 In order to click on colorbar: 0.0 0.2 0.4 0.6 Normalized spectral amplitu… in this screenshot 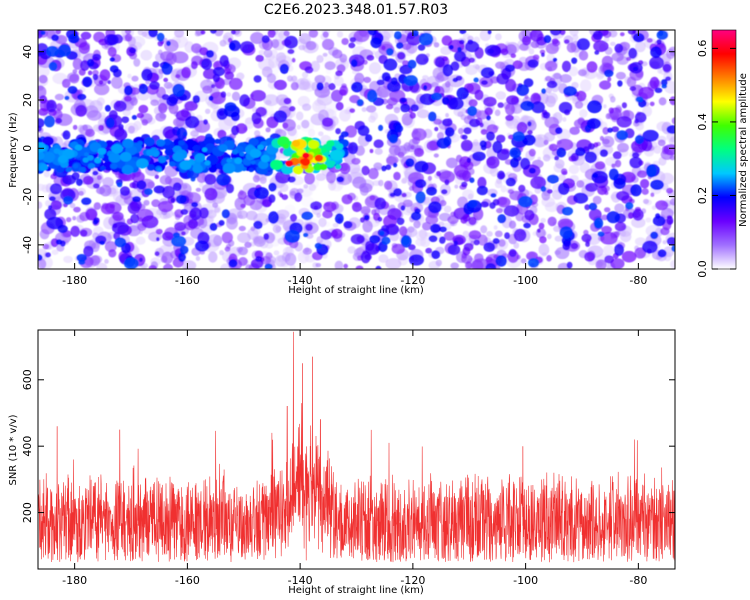, I will do `click(722, 153)`.